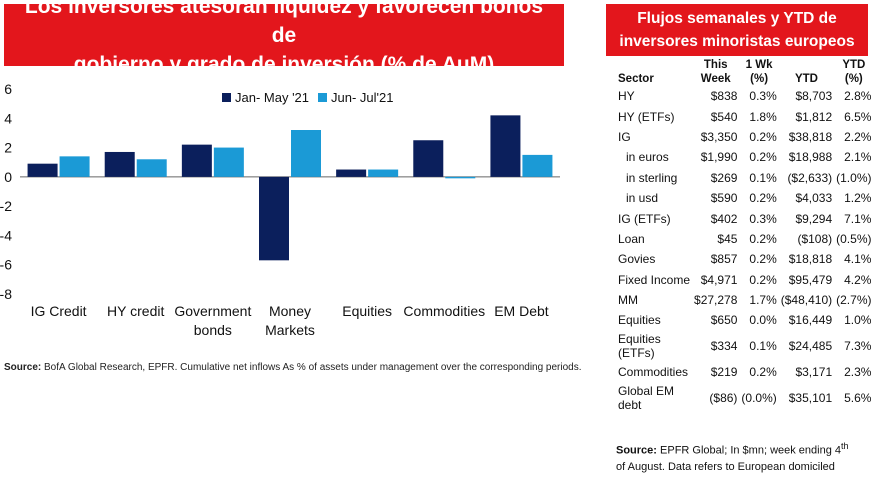  I want to click on cell-ytd: $95,479, so click(810, 279).